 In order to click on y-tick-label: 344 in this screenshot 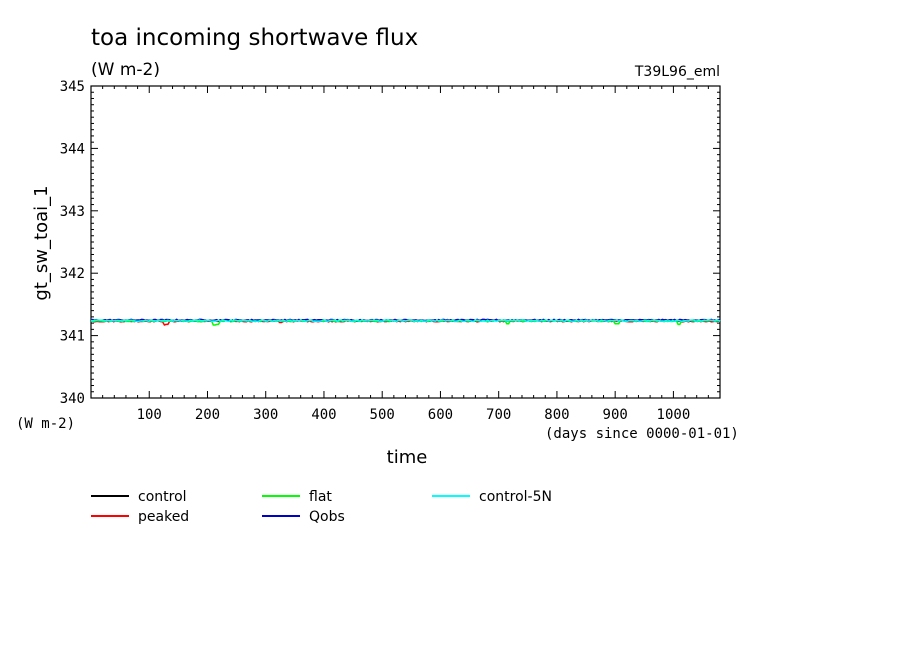, I will do `click(72, 149)`.